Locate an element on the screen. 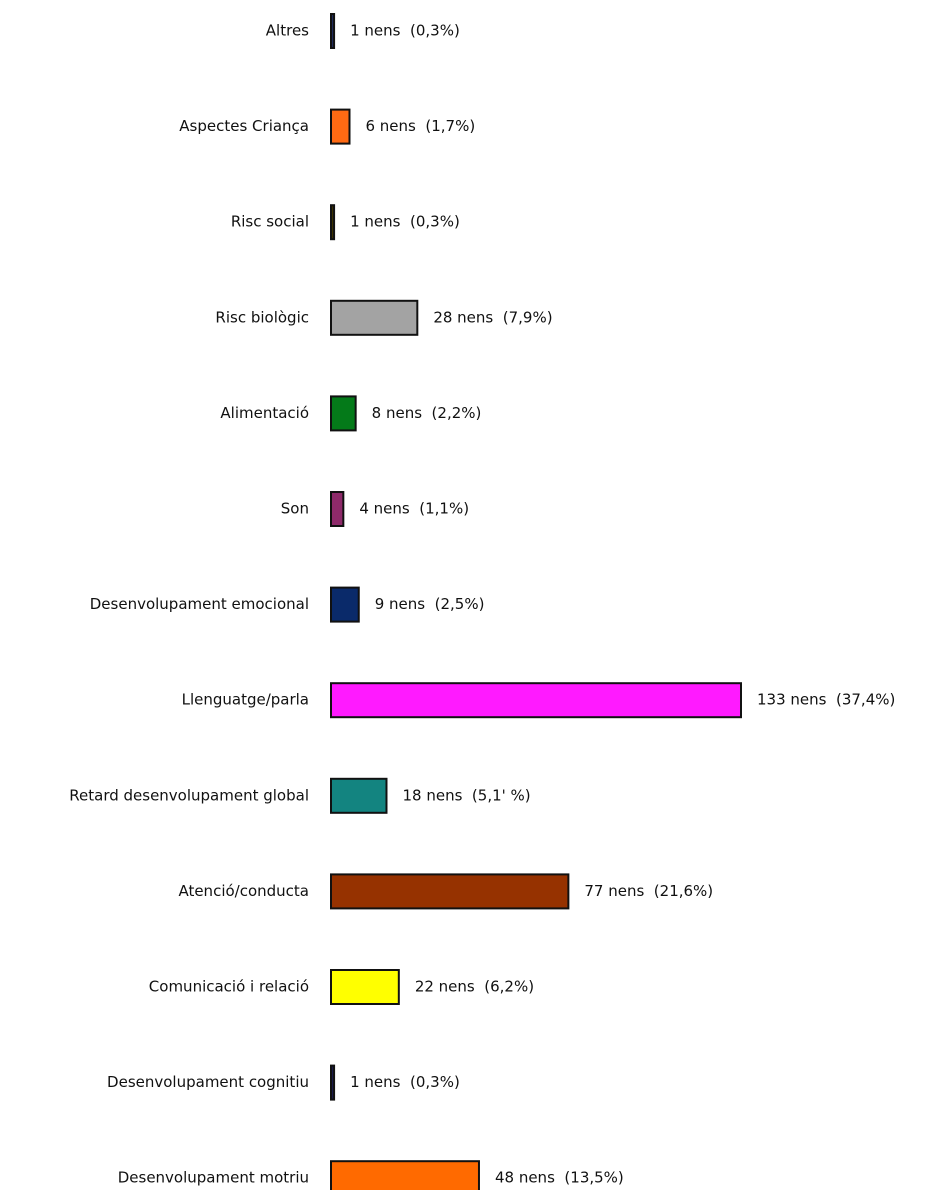  category-label: Alimentació is located at coordinates (264, 413).